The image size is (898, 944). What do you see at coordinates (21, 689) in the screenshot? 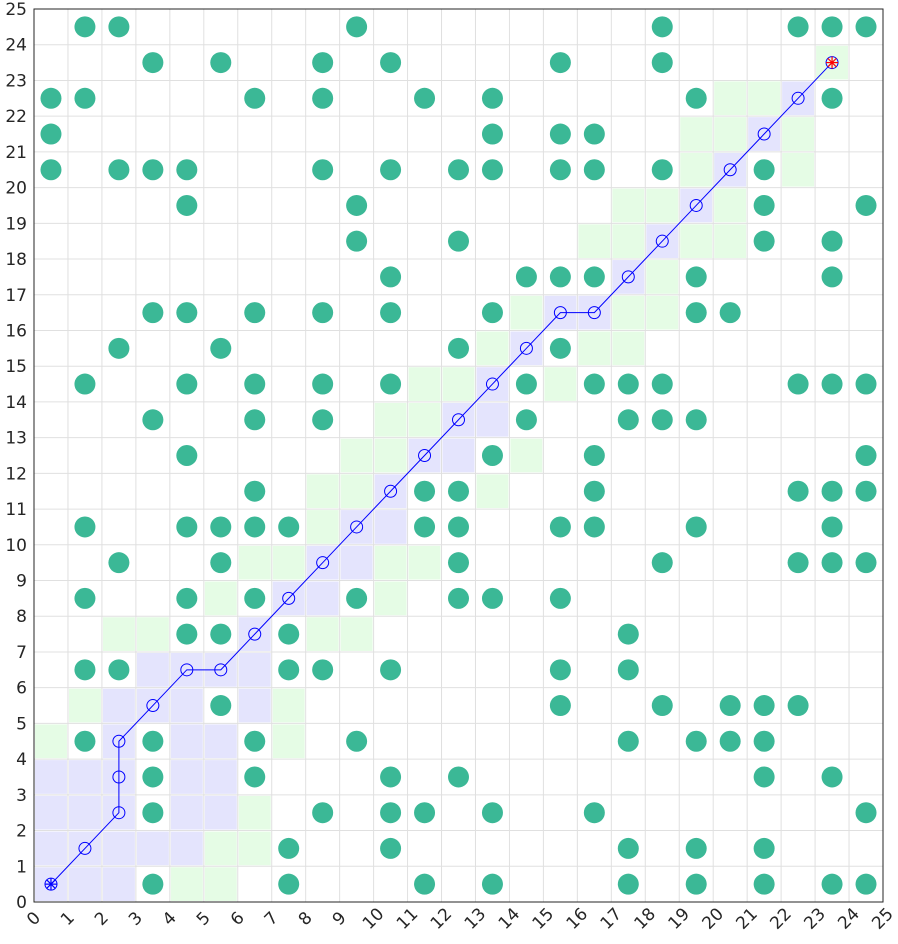
I see `y-tick-label: 6` at bounding box center [21, 689].